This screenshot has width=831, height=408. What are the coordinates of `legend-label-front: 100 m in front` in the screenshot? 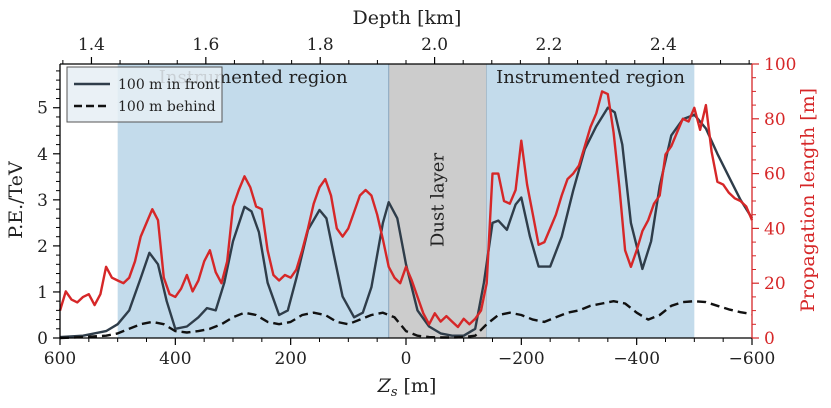 It's located at (169, 85).